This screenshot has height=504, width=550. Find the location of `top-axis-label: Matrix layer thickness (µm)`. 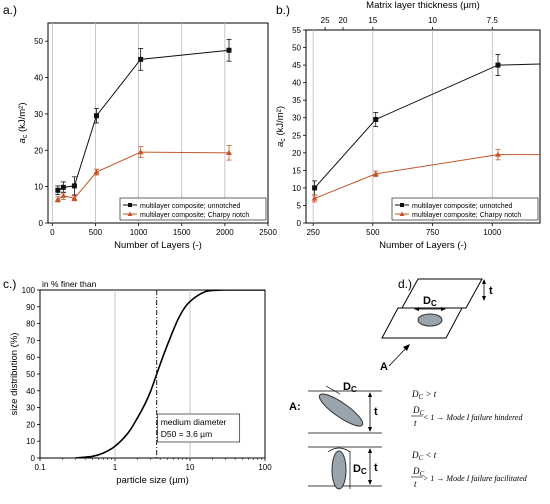

top-axis-label: Matrix layer thickness (µm) is located at coordinates (423, 5).